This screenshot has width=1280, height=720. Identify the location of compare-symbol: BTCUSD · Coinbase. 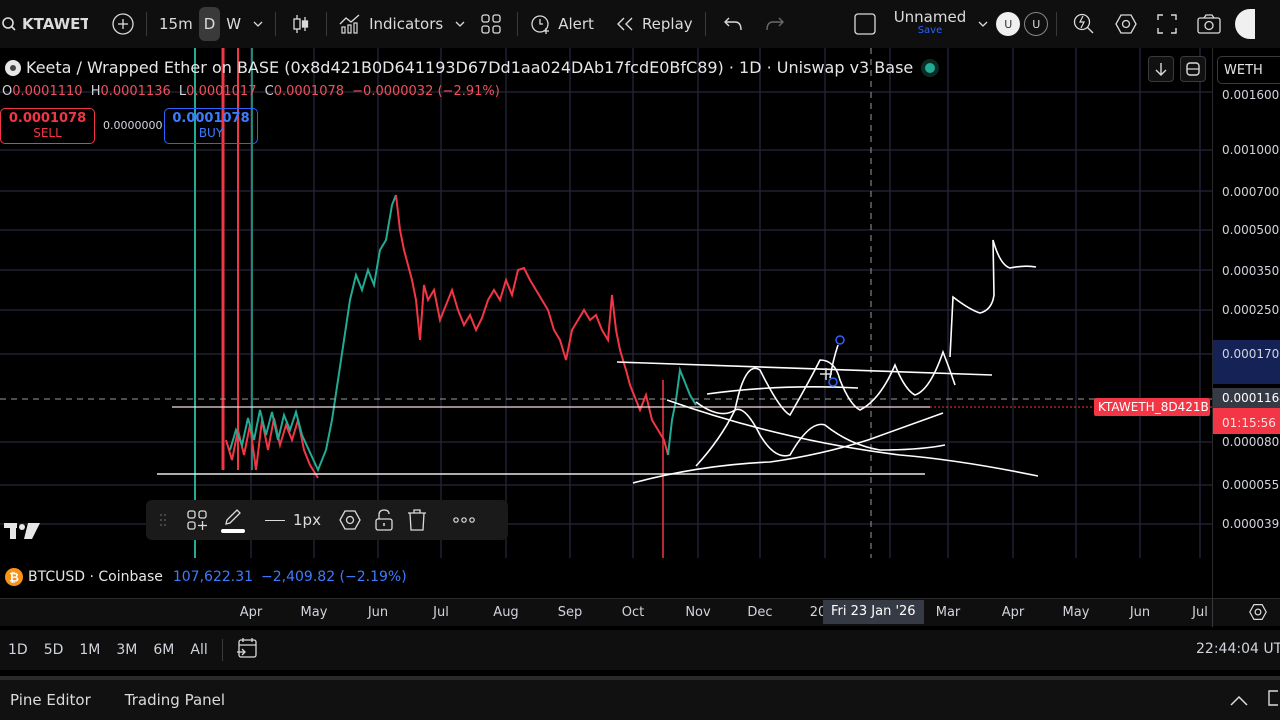
(95, 577).